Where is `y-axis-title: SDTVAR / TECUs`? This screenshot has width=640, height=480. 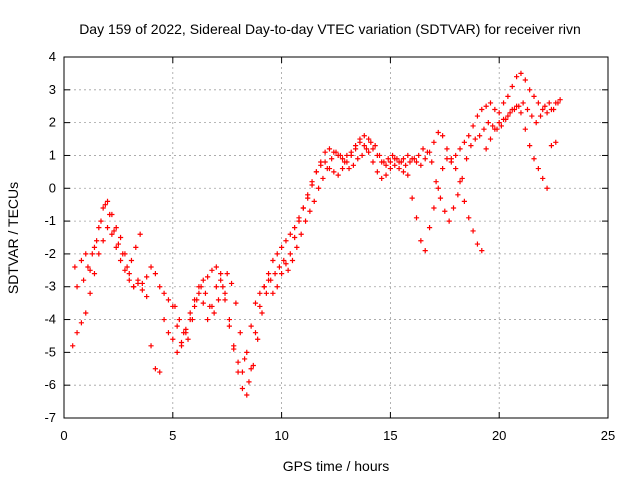
y-axis-title: SDTVAR / TECUs is located at coordinates (13, 238).